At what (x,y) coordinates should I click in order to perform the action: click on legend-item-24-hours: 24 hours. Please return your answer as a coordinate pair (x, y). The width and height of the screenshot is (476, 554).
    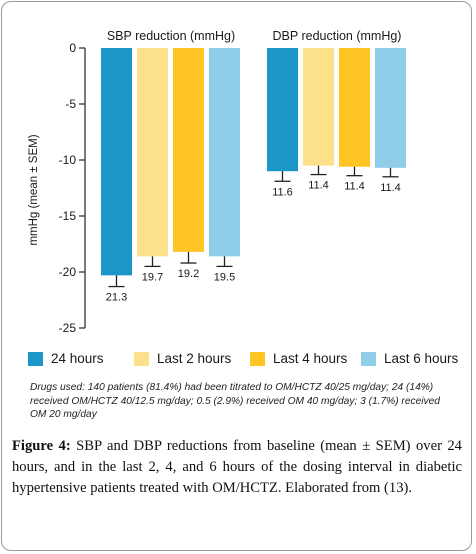
    Looking at the image, I should click on (66, 358).